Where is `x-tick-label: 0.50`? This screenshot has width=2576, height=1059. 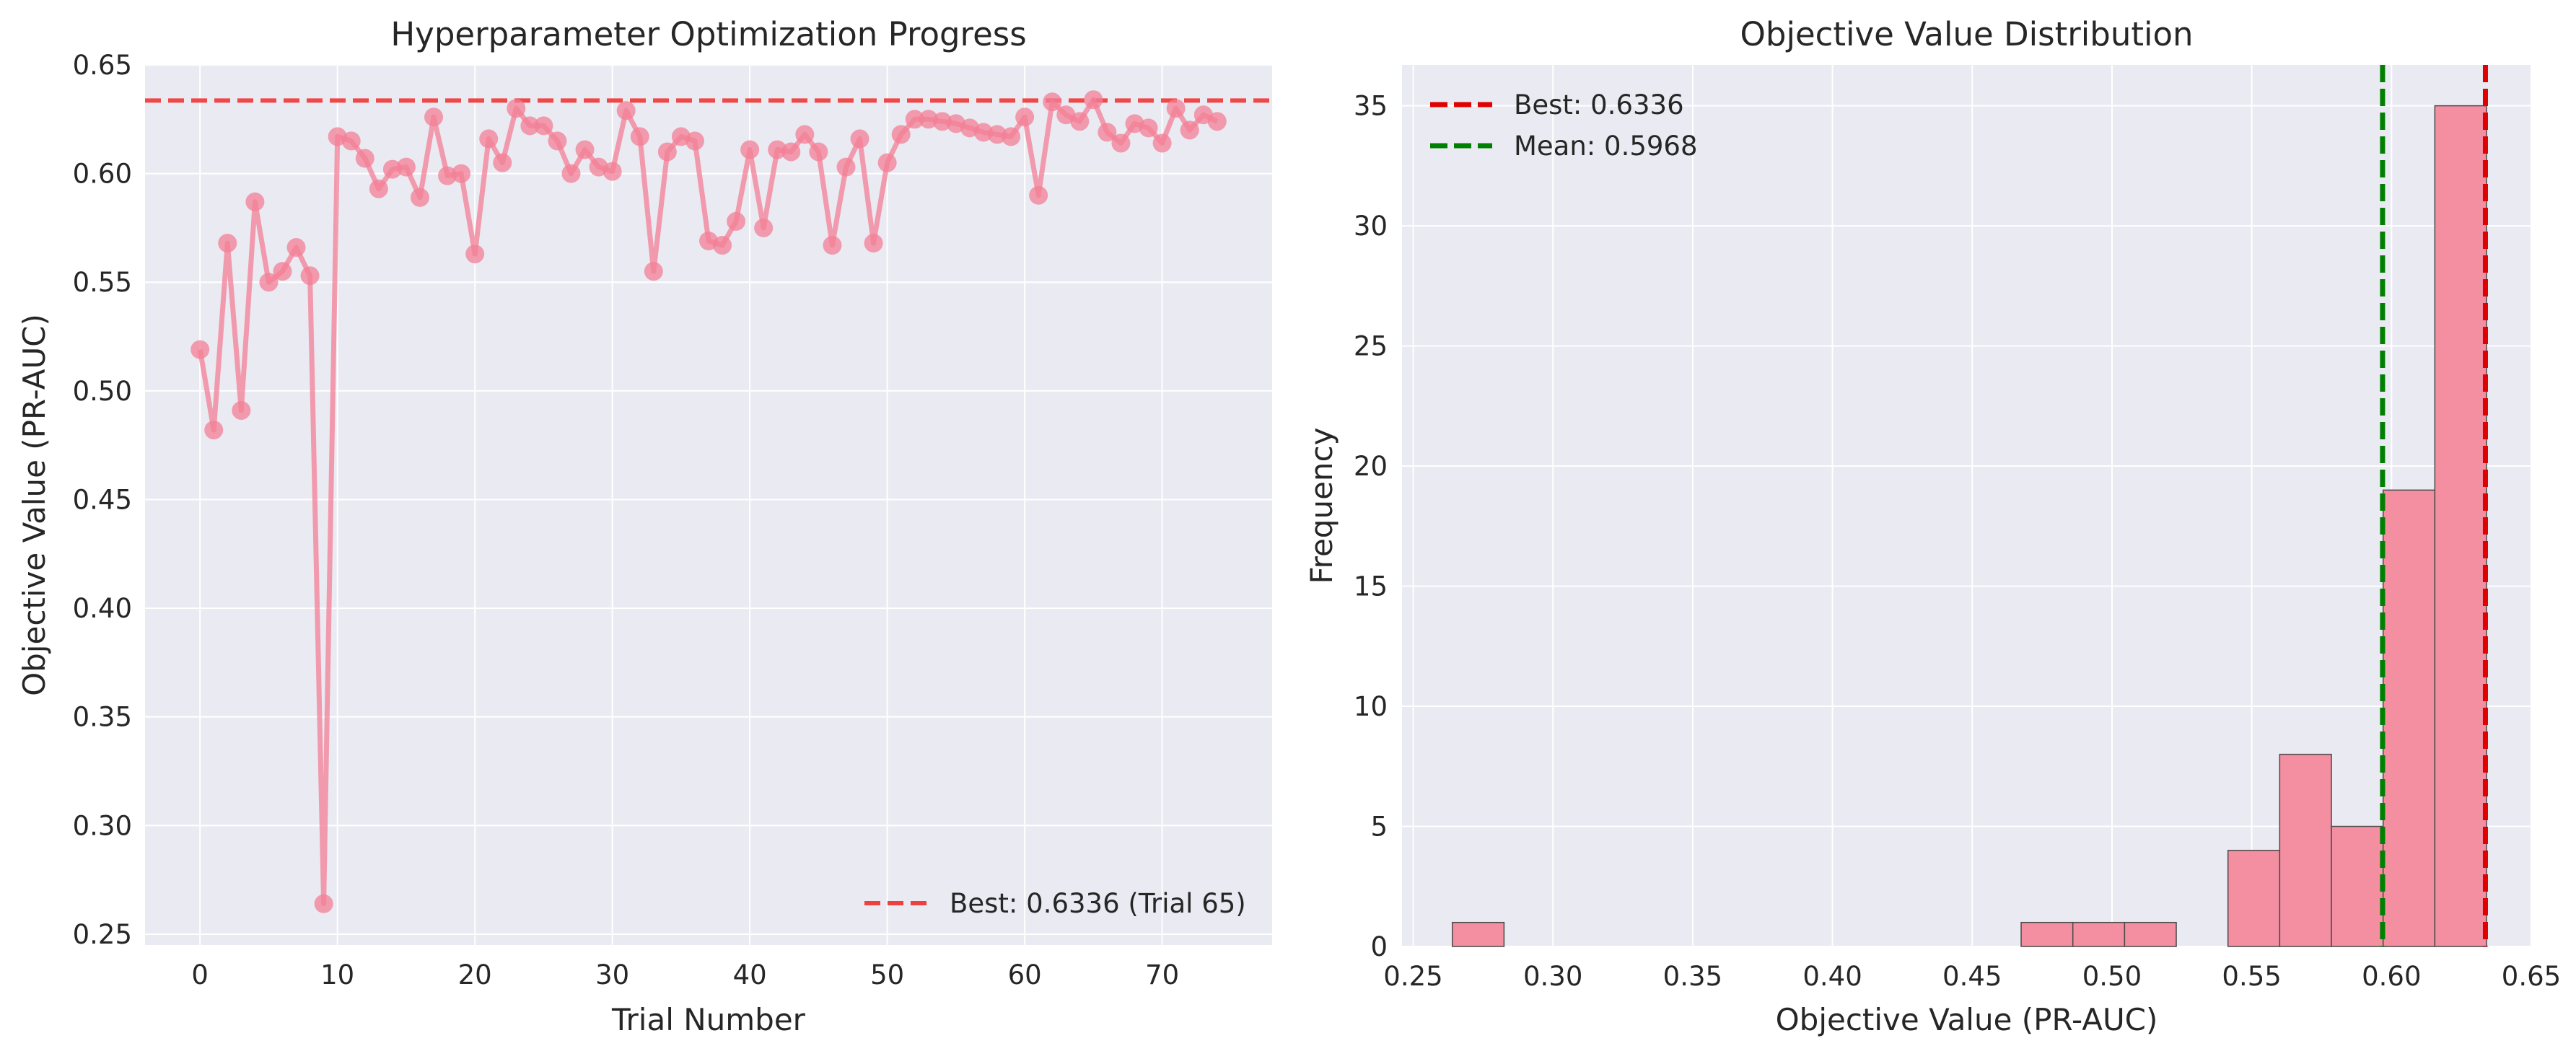 x-tick-label: 0.50 is located at coordinates (2112, 976).